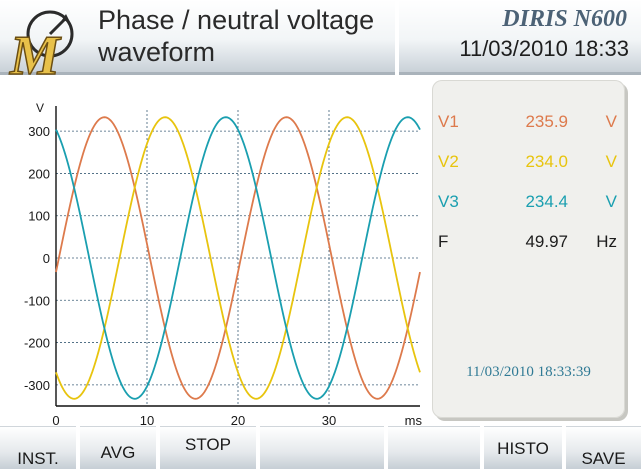 The image size is (641, 469). I want to click on stop-button-label: STOP, so click(208, 444).